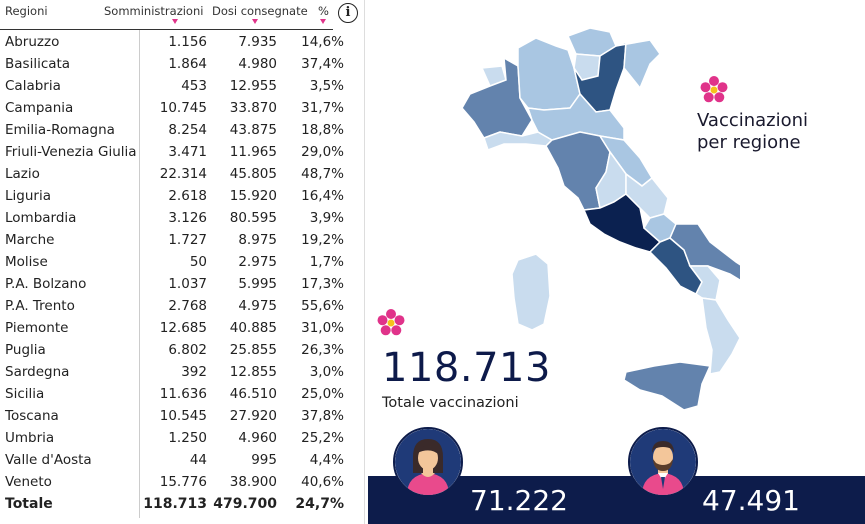  What do you see at coordinates (175, 196) in the screenshot?
I see `table-row: Liguria 2.618 15.920 16,4%` at bounding box center [175, 196].